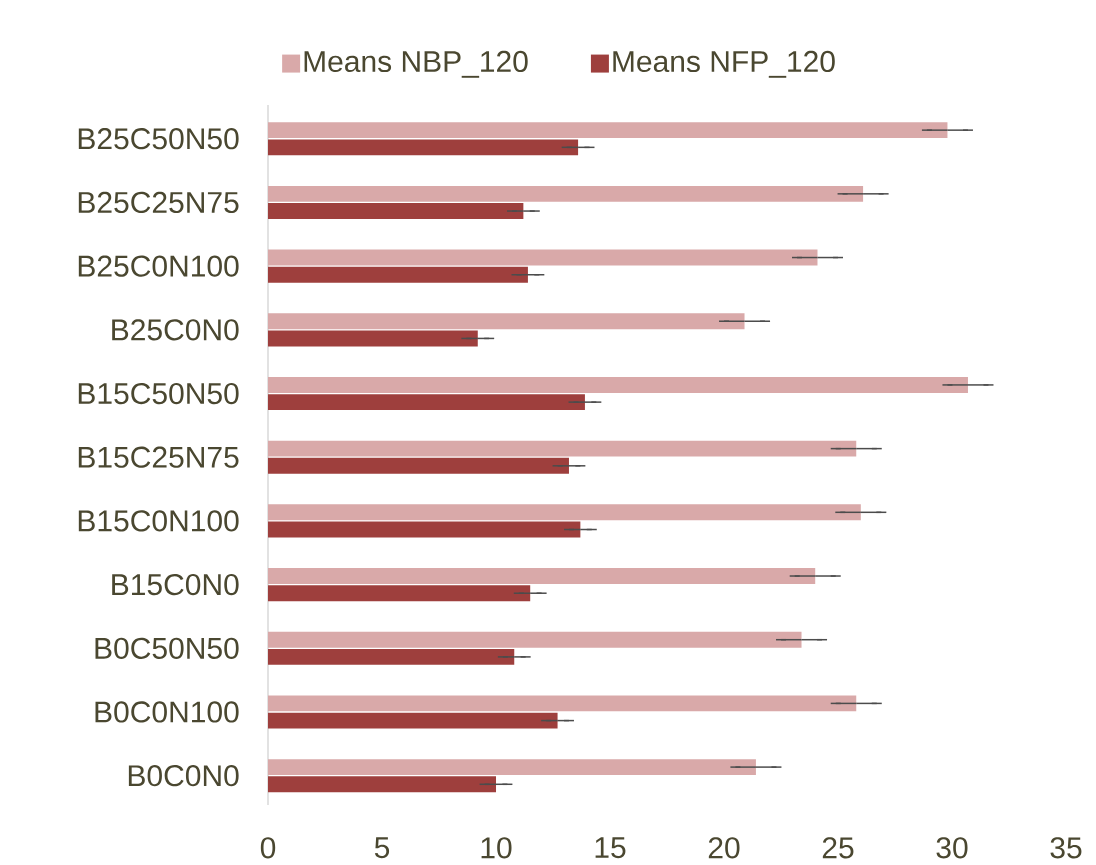  I want to click on y-tick-label: B15C0N0, so click(175, 584).